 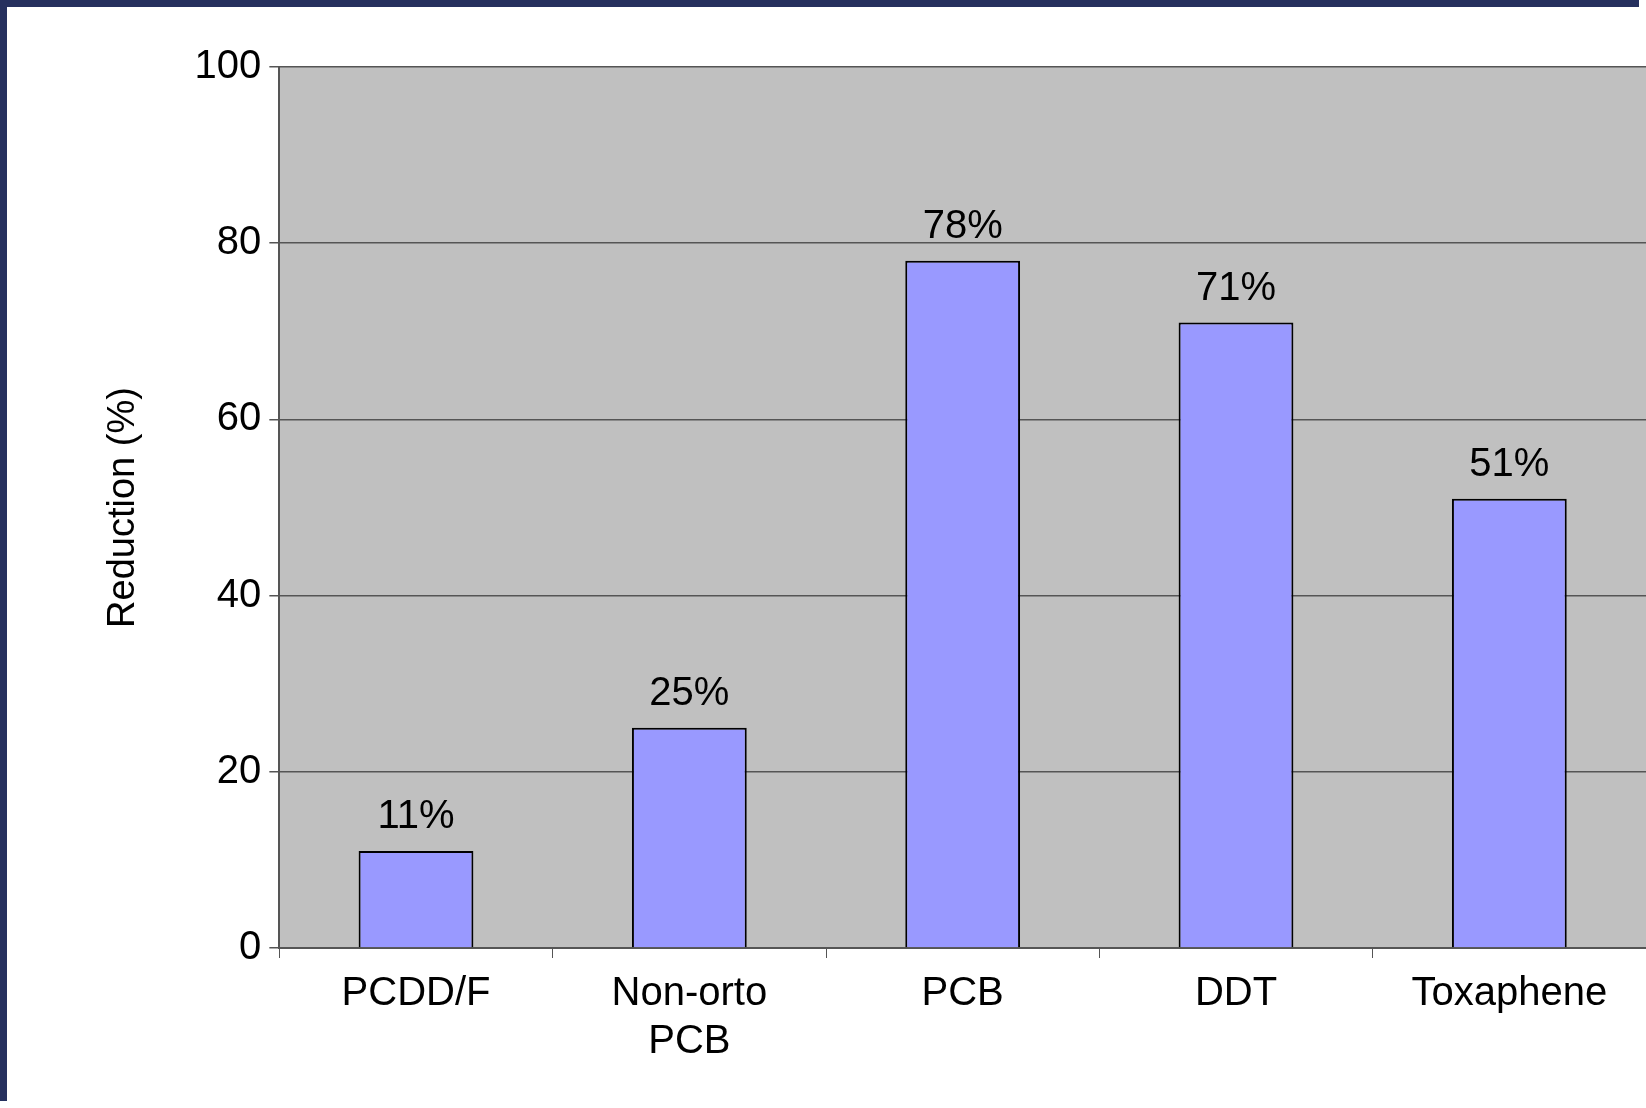 I want to click on y-tick-label: 20, so click(x=239, y=768).